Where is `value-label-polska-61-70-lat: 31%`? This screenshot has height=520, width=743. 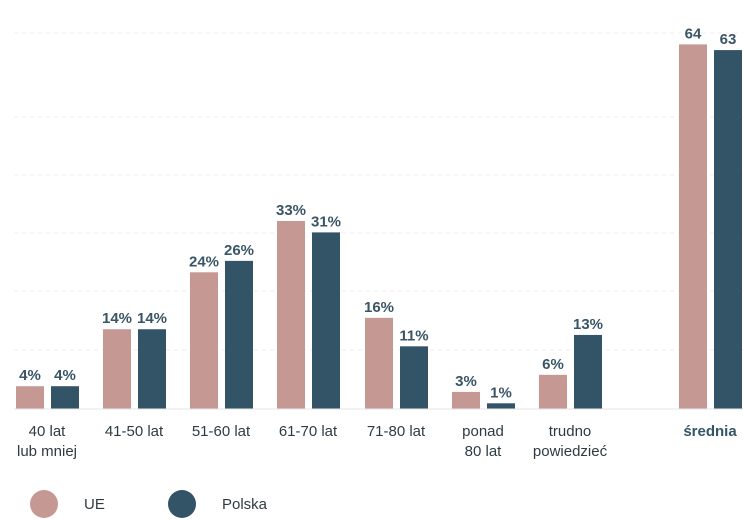 value-label-polska-61-70-lat: 31% is located at coordinates (326, 221).